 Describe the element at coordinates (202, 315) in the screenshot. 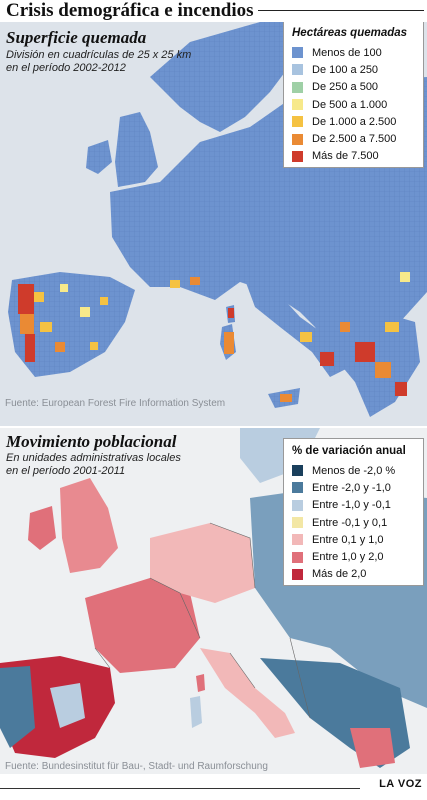

I see `fire-hotspots-france` at that location.